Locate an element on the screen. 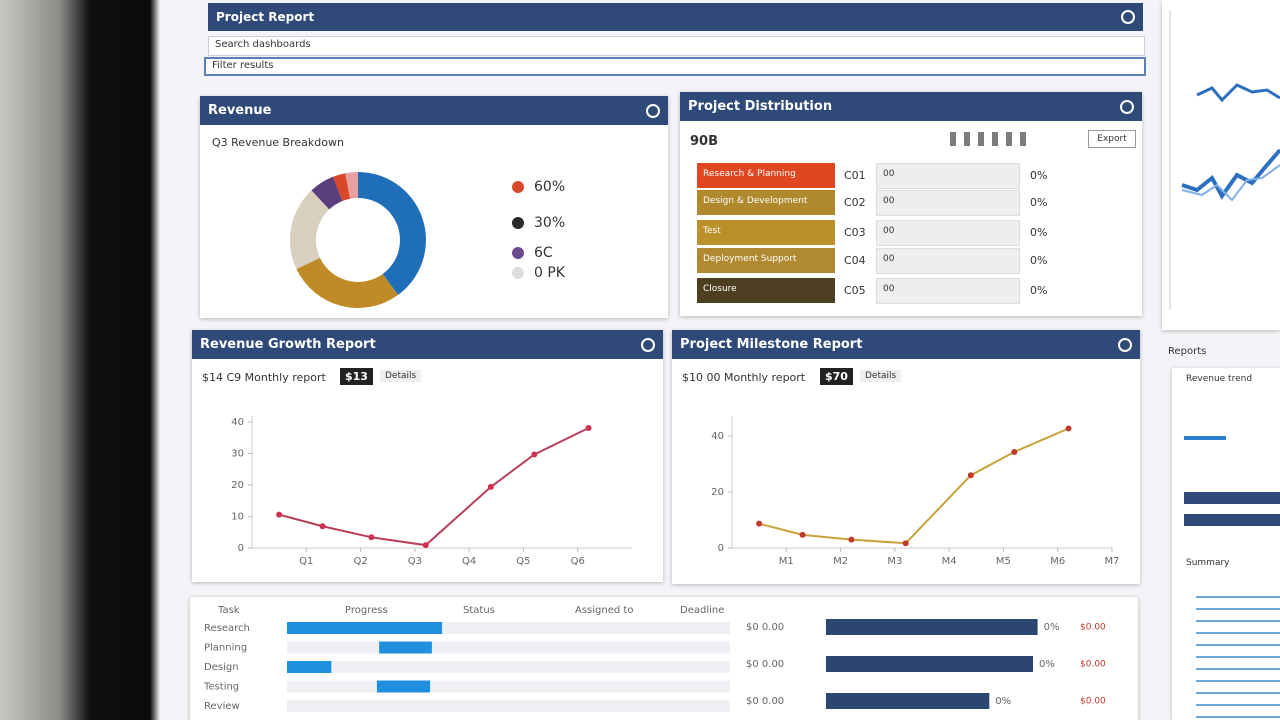 This screenshot has width=1280, height=720. donut-chart: 60% 30% 6C 0 PK is located at coordinates (428, 240).